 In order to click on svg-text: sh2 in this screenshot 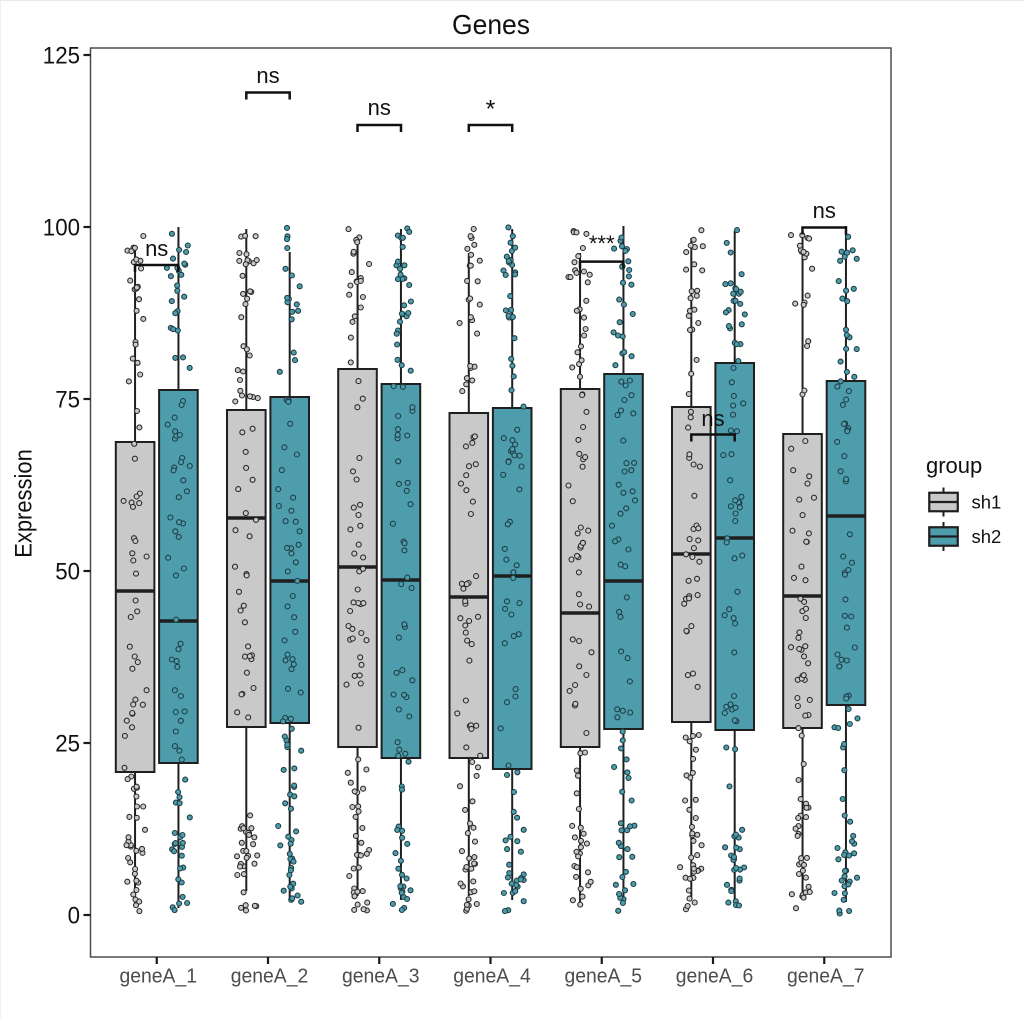, I will do `click(987, 536)`.